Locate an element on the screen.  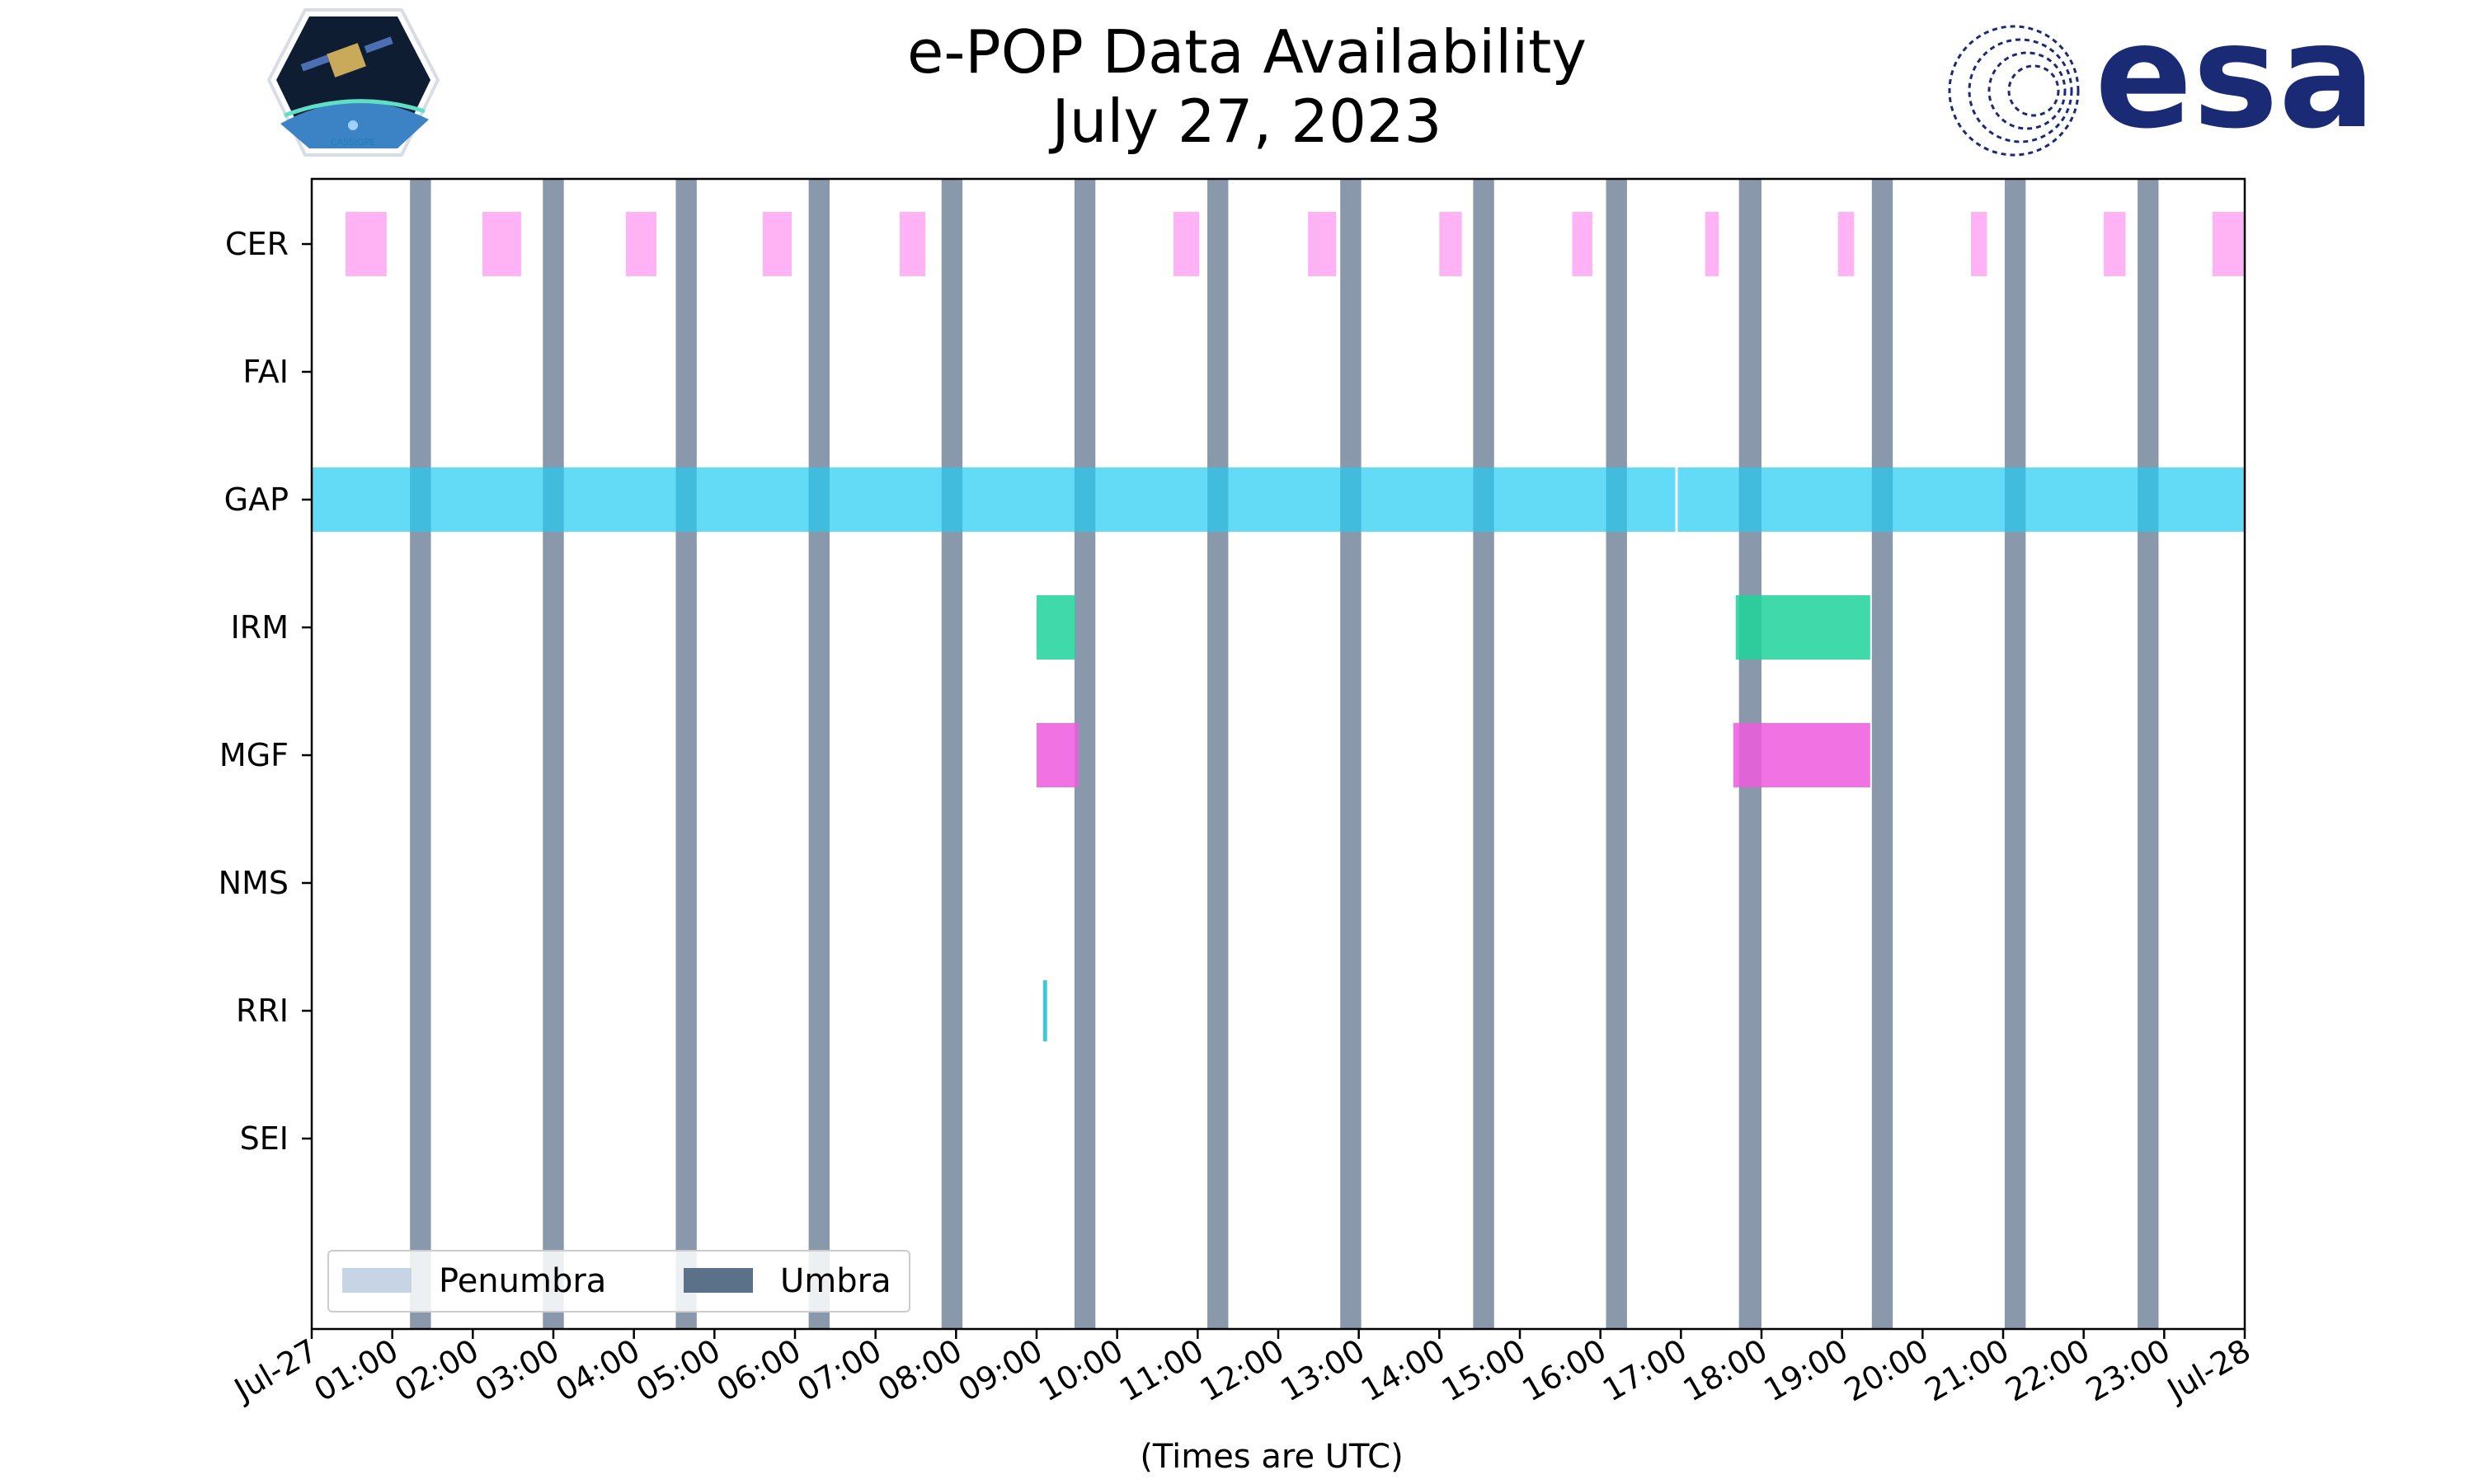
chart-title-line-1: e-POP Data Availability is located at coordinates (1247, 52).